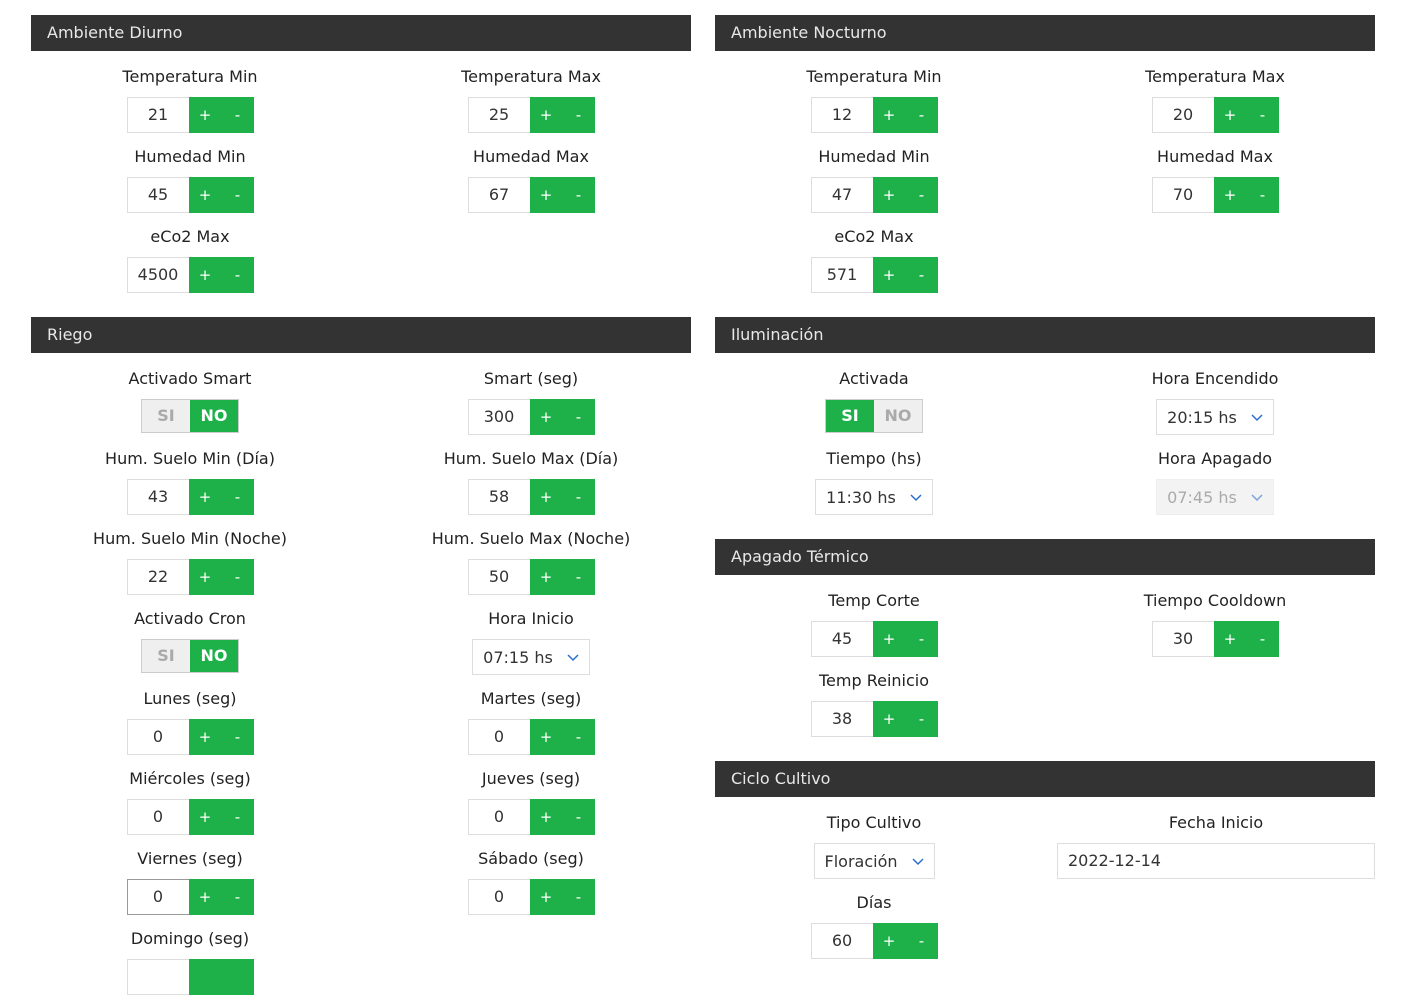 The height and width of the screenshot is (995, 1410). Describe the element at coordinates (841, 115) in the screenshot. I see `stepper-value: 12` at that location.